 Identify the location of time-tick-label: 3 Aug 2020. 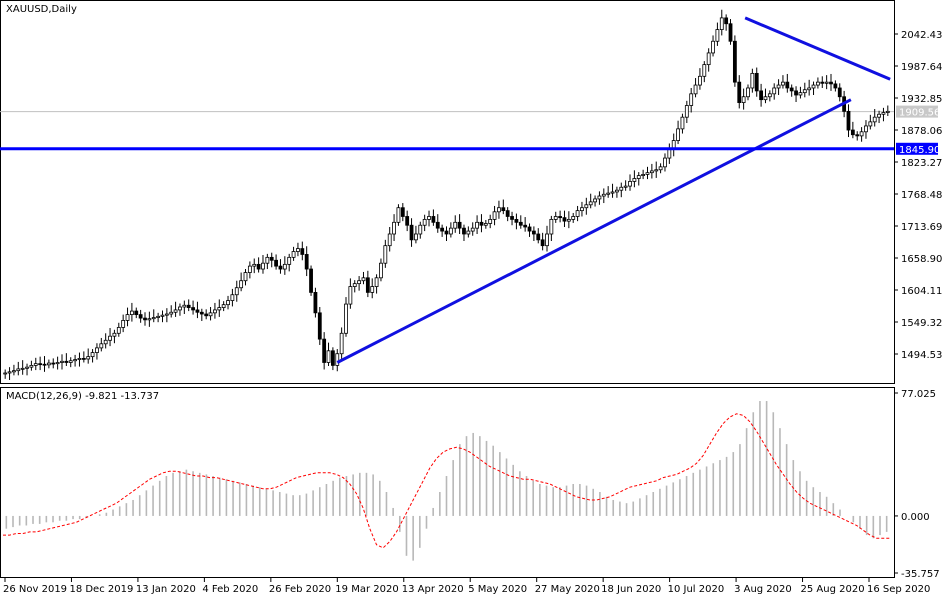
(763, 589).